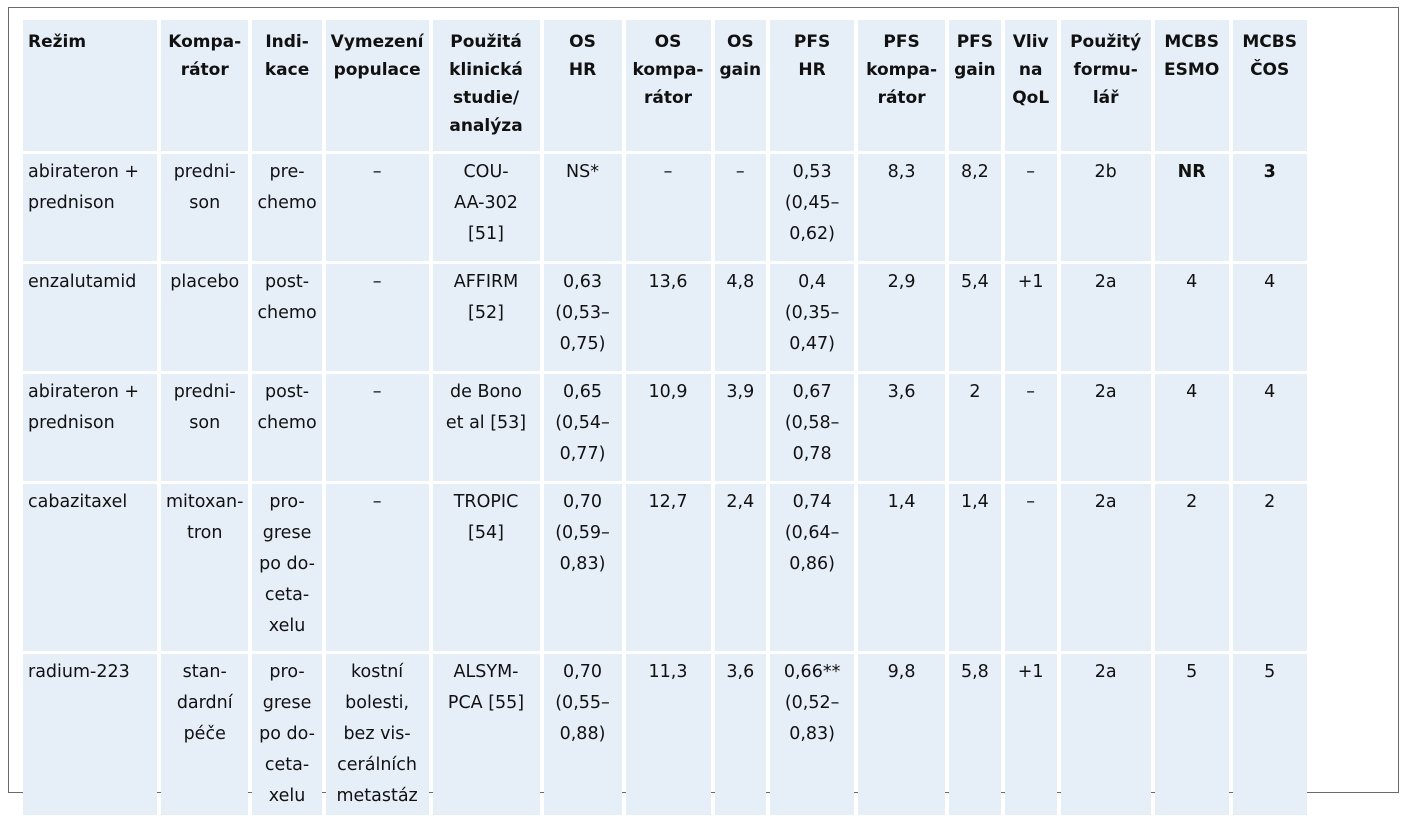 This screenshot has width=1407, height=818. Describe the element at coordinates (78, 502) in the screenshot. I see `cell-line: cabazitaxel` at that location.